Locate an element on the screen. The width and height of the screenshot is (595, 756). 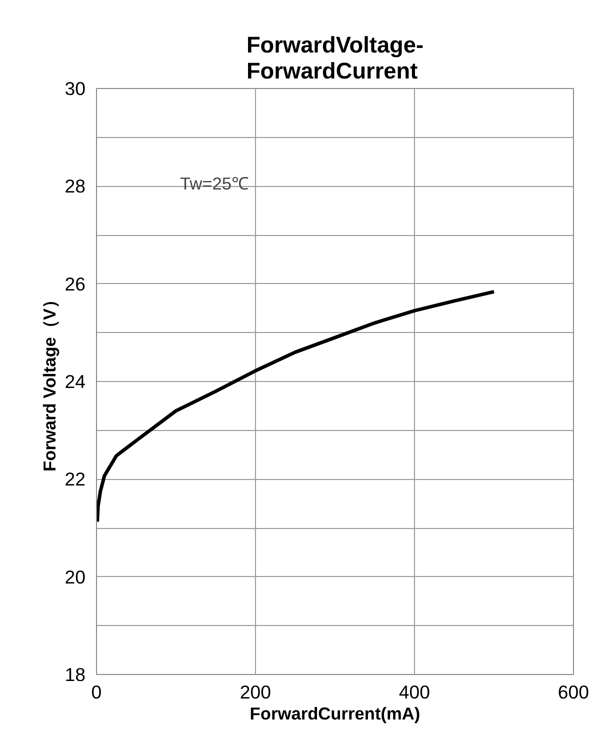
annotation: Tw=25℃ is located at coordinates (214, 184).